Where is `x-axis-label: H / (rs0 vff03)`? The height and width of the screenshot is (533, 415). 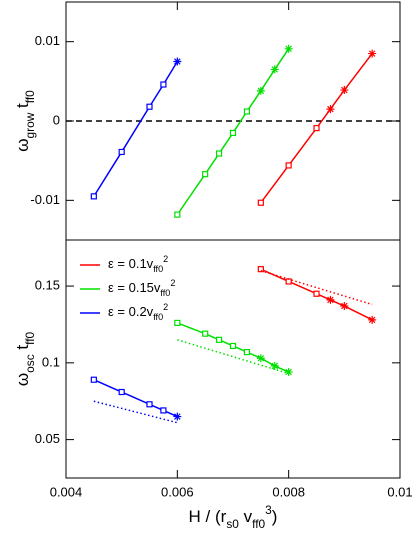 x-axis-label: H / (rs0 vff03) is located at coordinates (233, 517).